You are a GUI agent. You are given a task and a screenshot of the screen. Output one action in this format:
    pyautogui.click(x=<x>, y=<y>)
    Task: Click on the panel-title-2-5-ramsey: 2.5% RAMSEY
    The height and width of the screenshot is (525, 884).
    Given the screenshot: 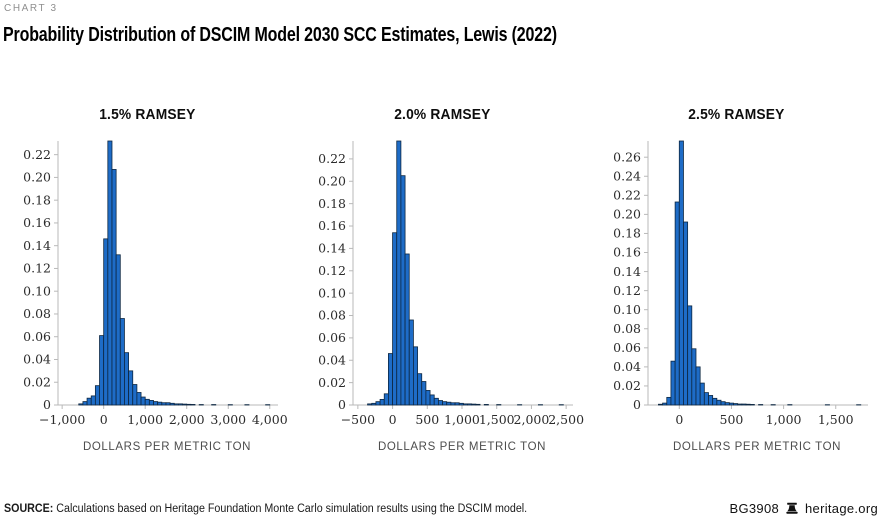 What is the action you would take?
    pyautogui.click(x=736, y=114)
    